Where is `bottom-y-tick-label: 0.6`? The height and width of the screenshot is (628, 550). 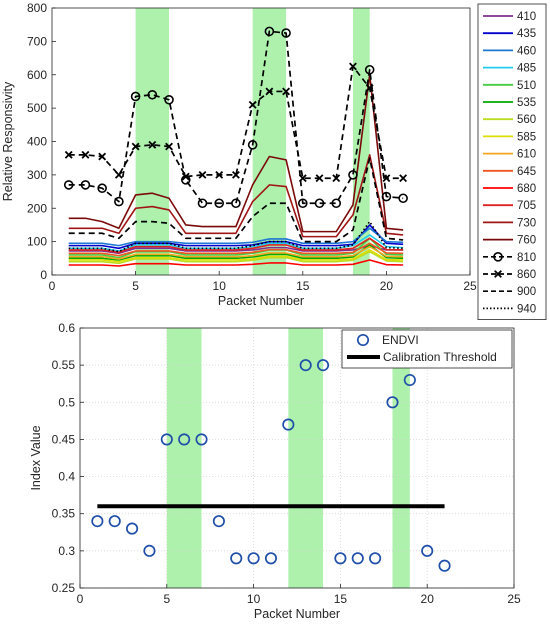
bottom-y-tick-label: 0.6 is located at coordinates (66, 328).